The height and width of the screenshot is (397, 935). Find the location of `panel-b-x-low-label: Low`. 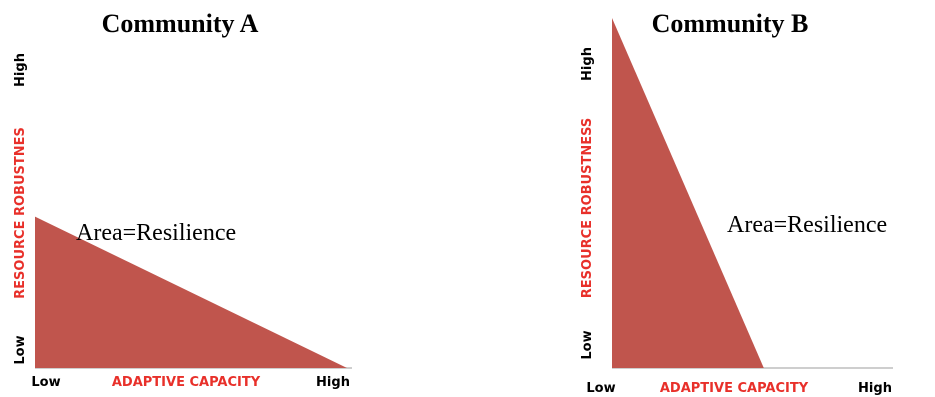

panel-b-x-low-label: Low is located at coordinates (600, 388).